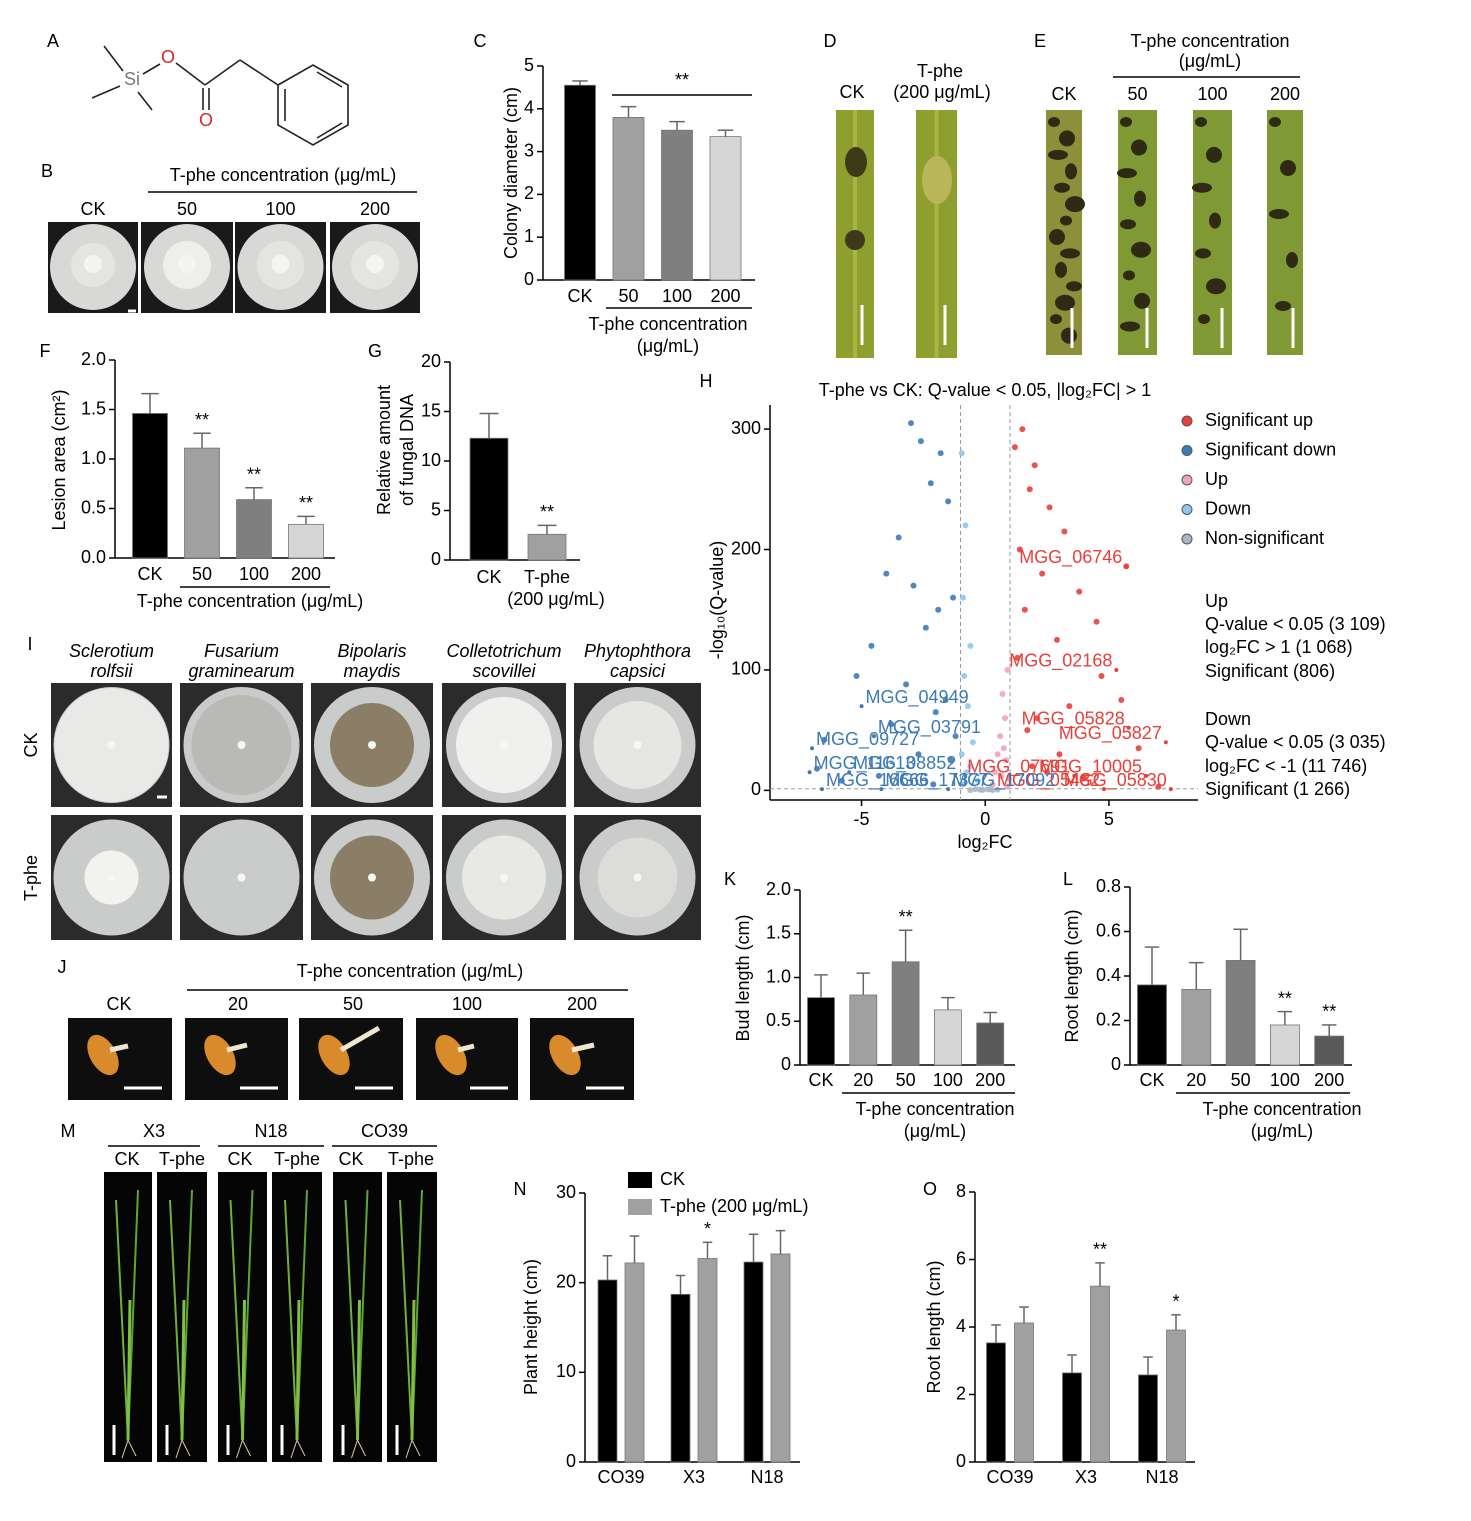  What do you see at coordinates (31, 744) in the screenshot?
I see `row-label: CK` at bounding box center [31, 744].